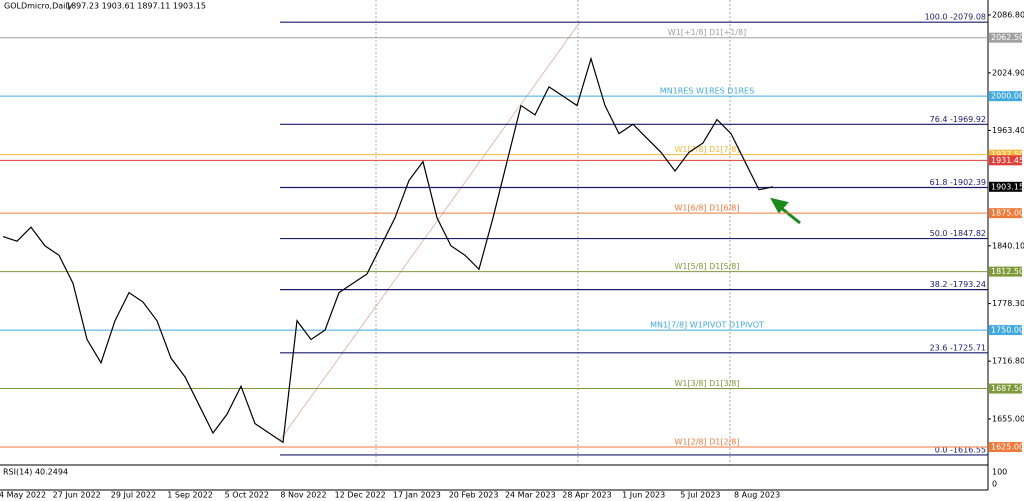 The image size is (1024, 501). What do you see at coordinates (955, 17) in the screenshot?
I see `fib-label: 100.0 -2079.08` at bounding box center [955, 17].